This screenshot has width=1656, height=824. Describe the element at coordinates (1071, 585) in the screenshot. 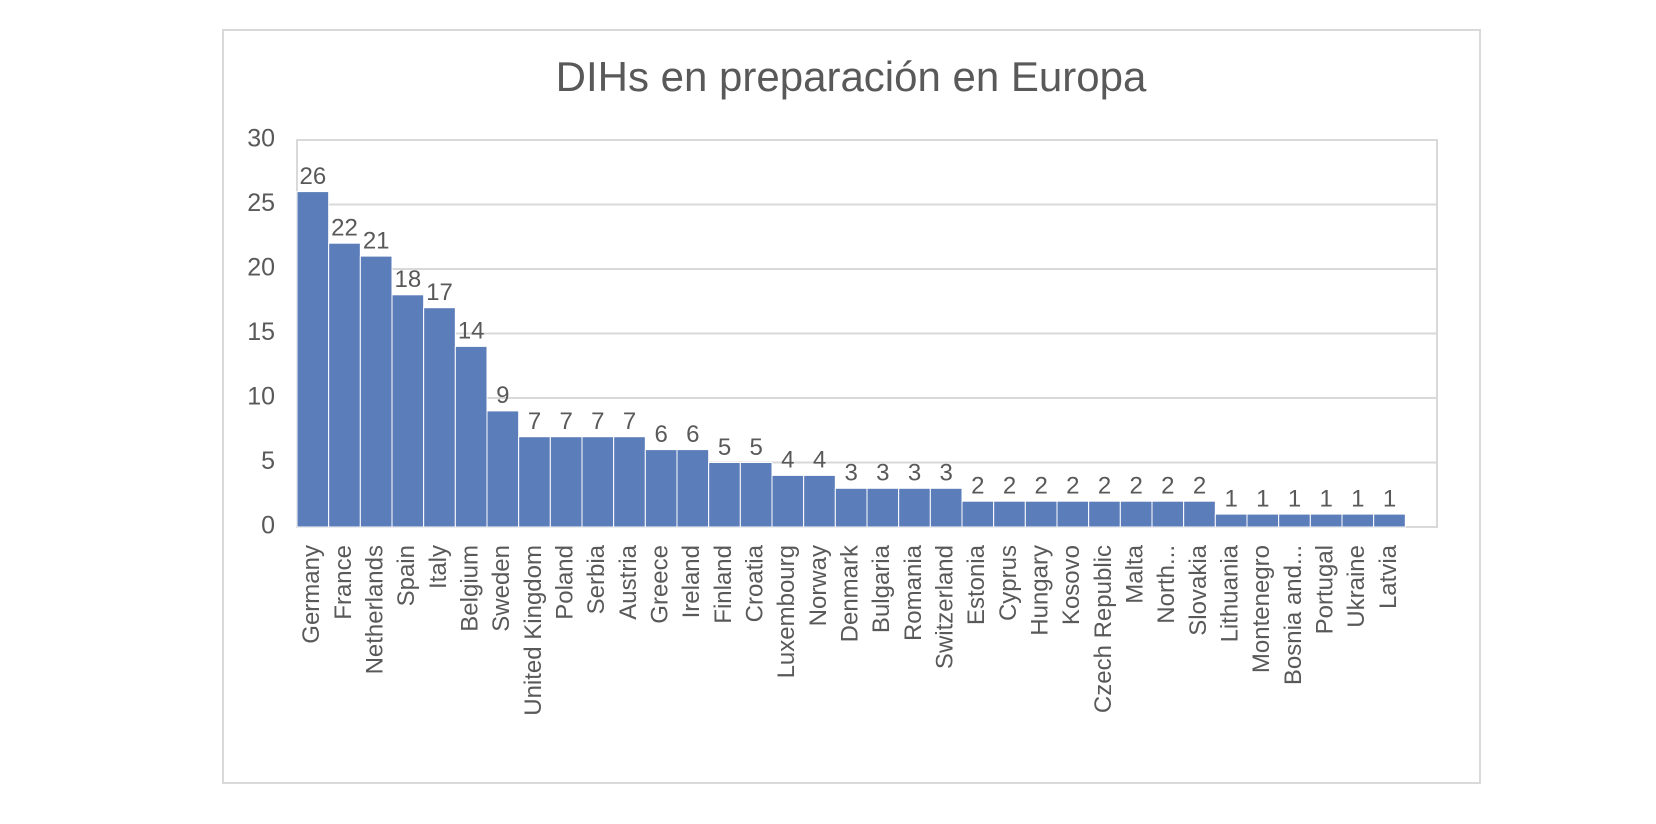

I see `x-tick-label: Kosovo` at that location.